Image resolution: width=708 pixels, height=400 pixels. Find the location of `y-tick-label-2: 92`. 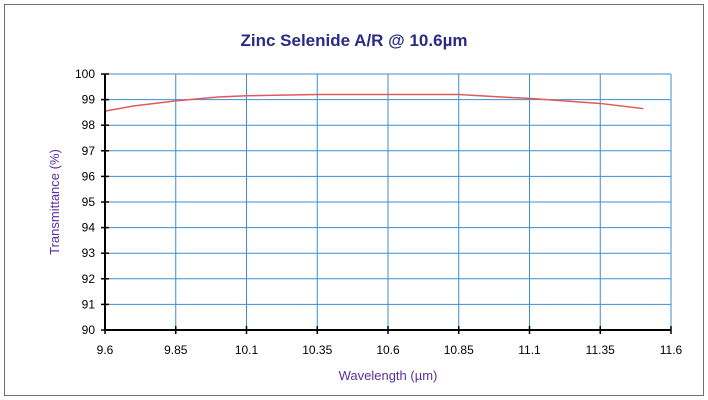

y-tick-label-2: 92 is located at coordinates (89, 279).